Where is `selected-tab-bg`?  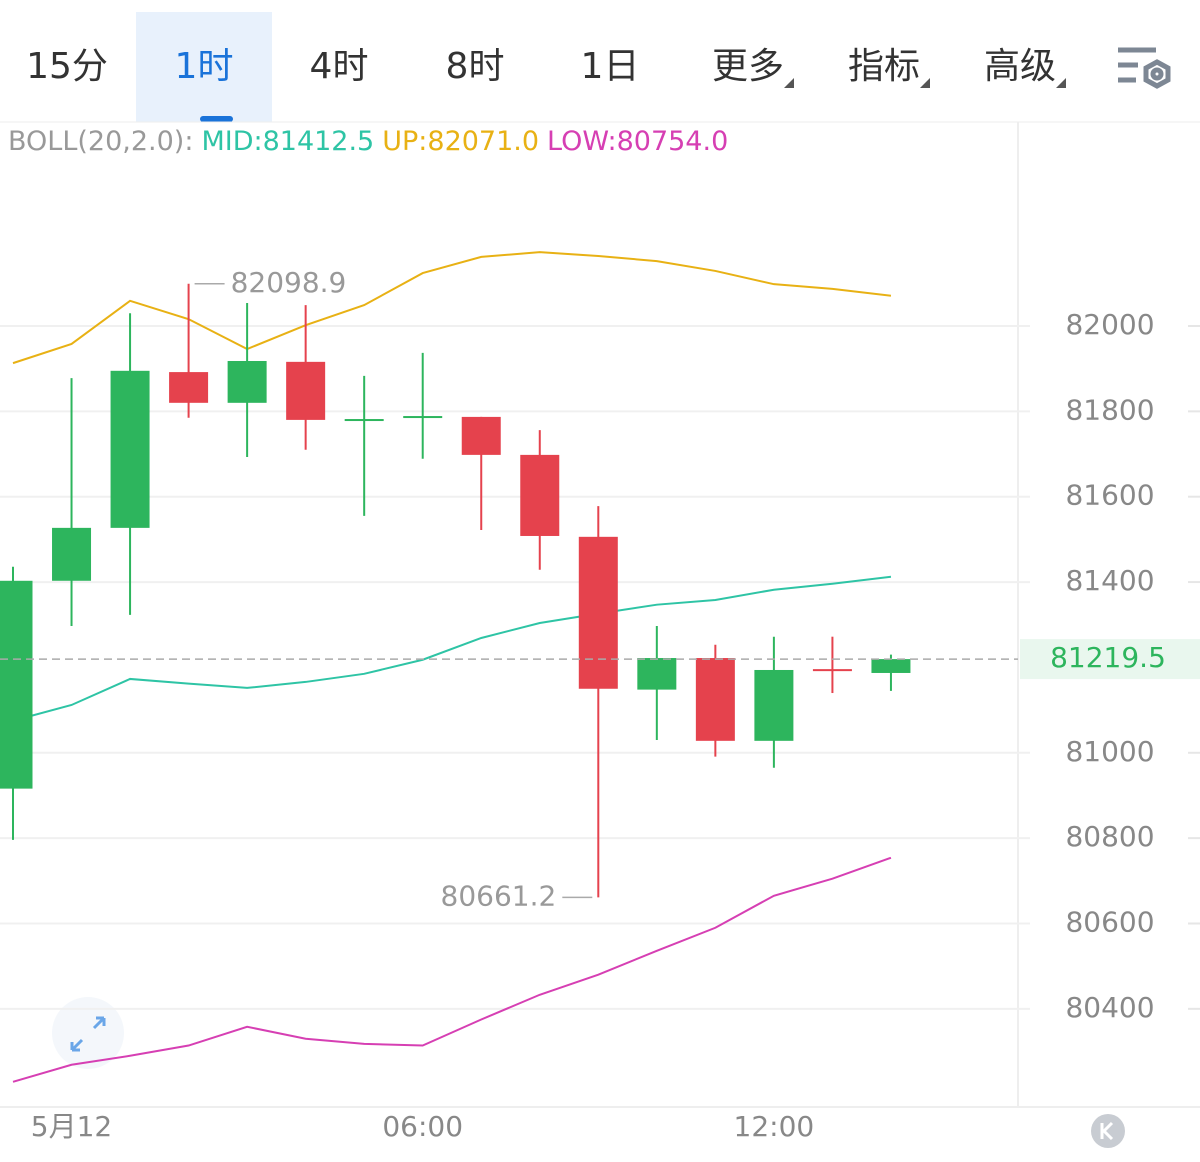
selected-tab-bg is located at coordinates (204, 67).